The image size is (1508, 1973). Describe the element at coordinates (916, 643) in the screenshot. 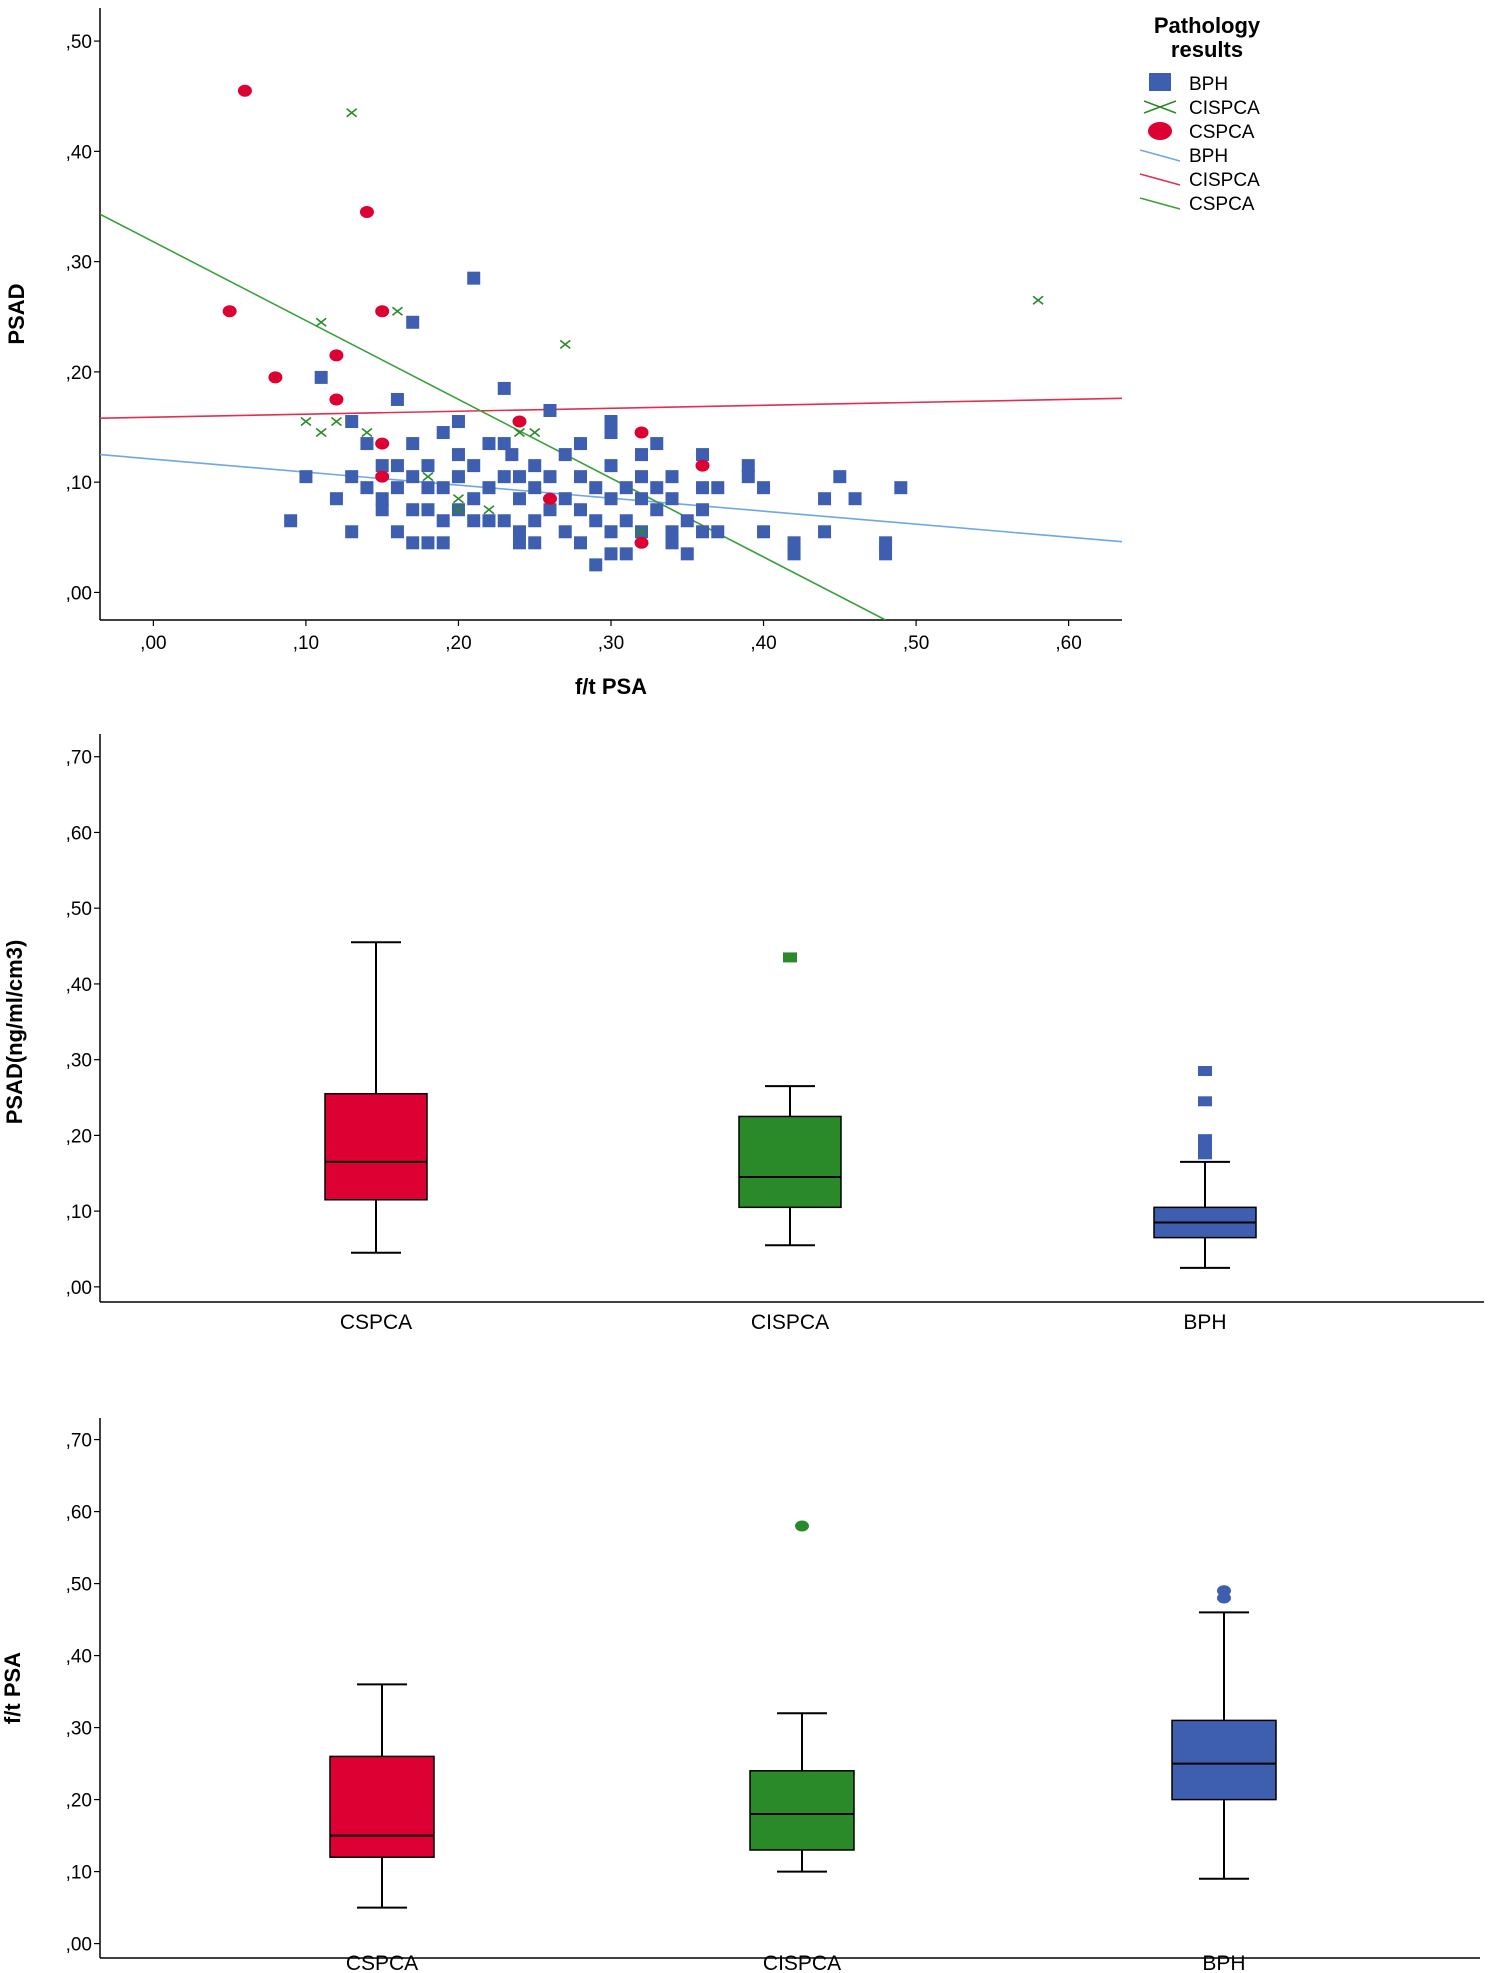

I see `x-tick-label: ,50` at that location.